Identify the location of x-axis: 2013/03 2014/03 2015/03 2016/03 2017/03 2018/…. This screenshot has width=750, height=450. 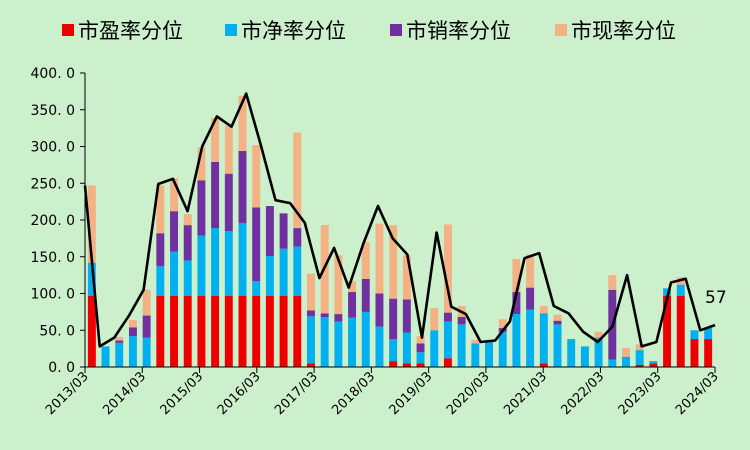
(382, 392).